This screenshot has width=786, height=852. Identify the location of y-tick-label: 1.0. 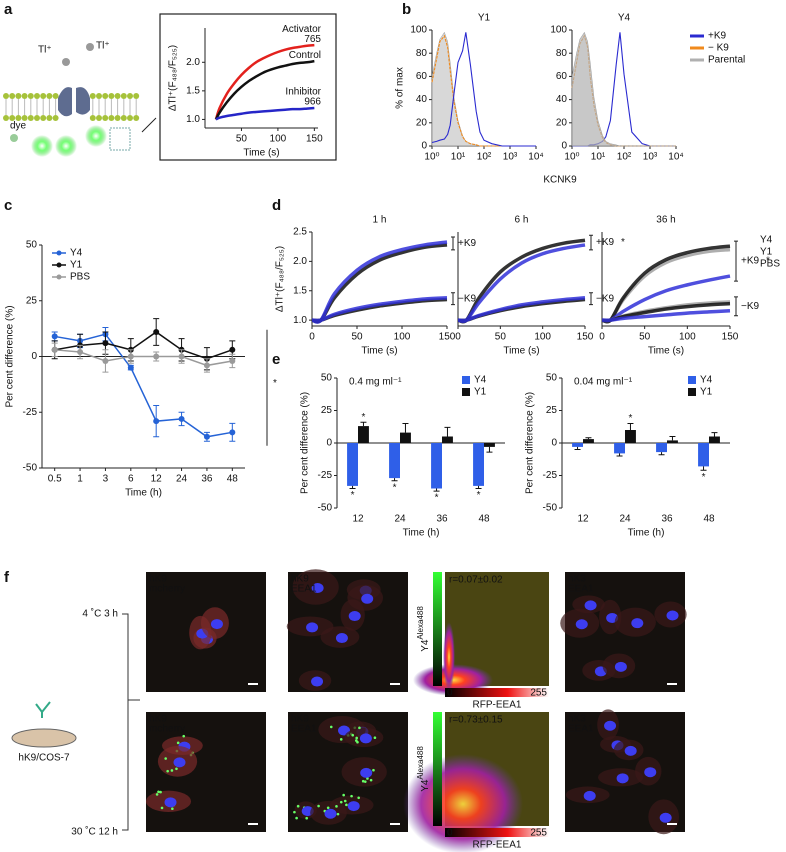
(193, 119).